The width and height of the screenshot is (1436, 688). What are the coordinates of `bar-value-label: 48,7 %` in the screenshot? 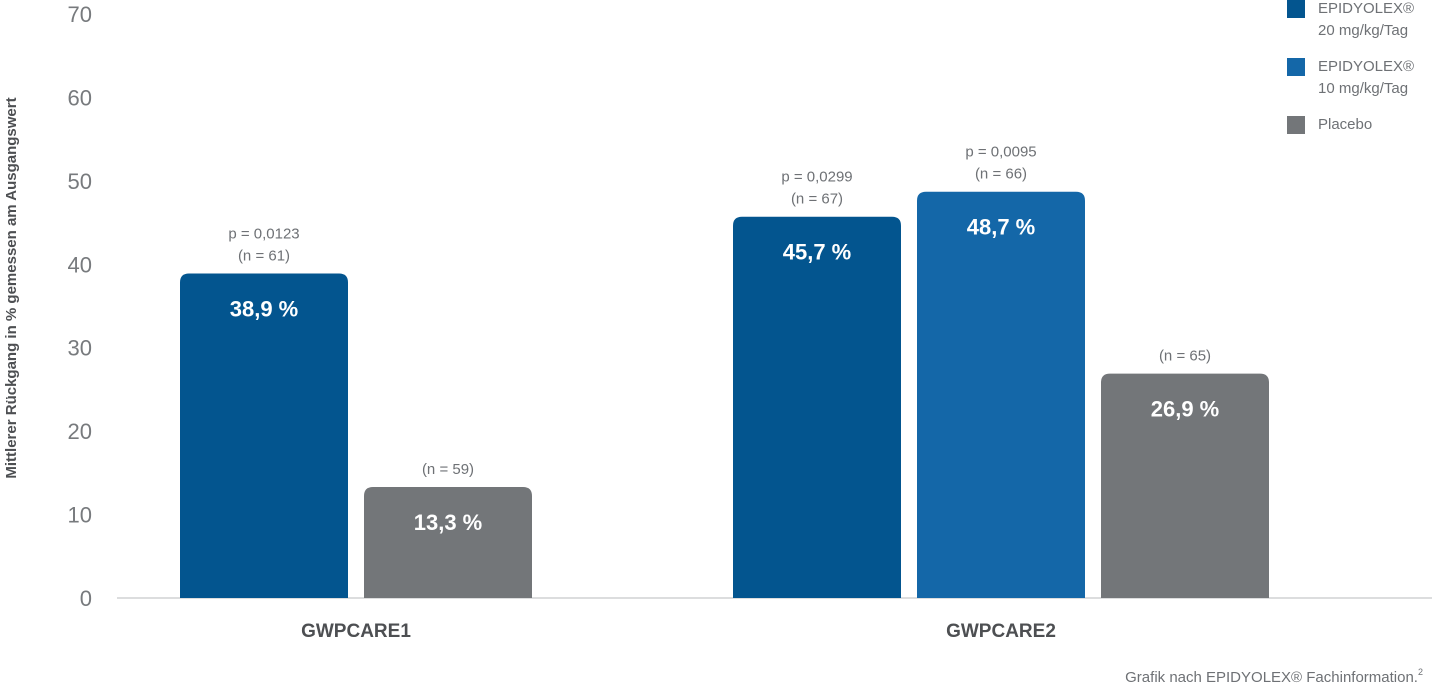 It's located at (1001, 227).